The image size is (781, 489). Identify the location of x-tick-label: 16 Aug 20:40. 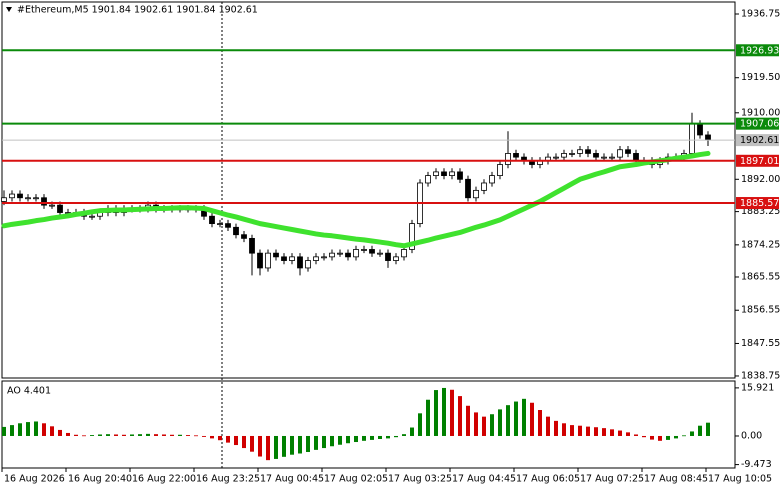
(100, 479).